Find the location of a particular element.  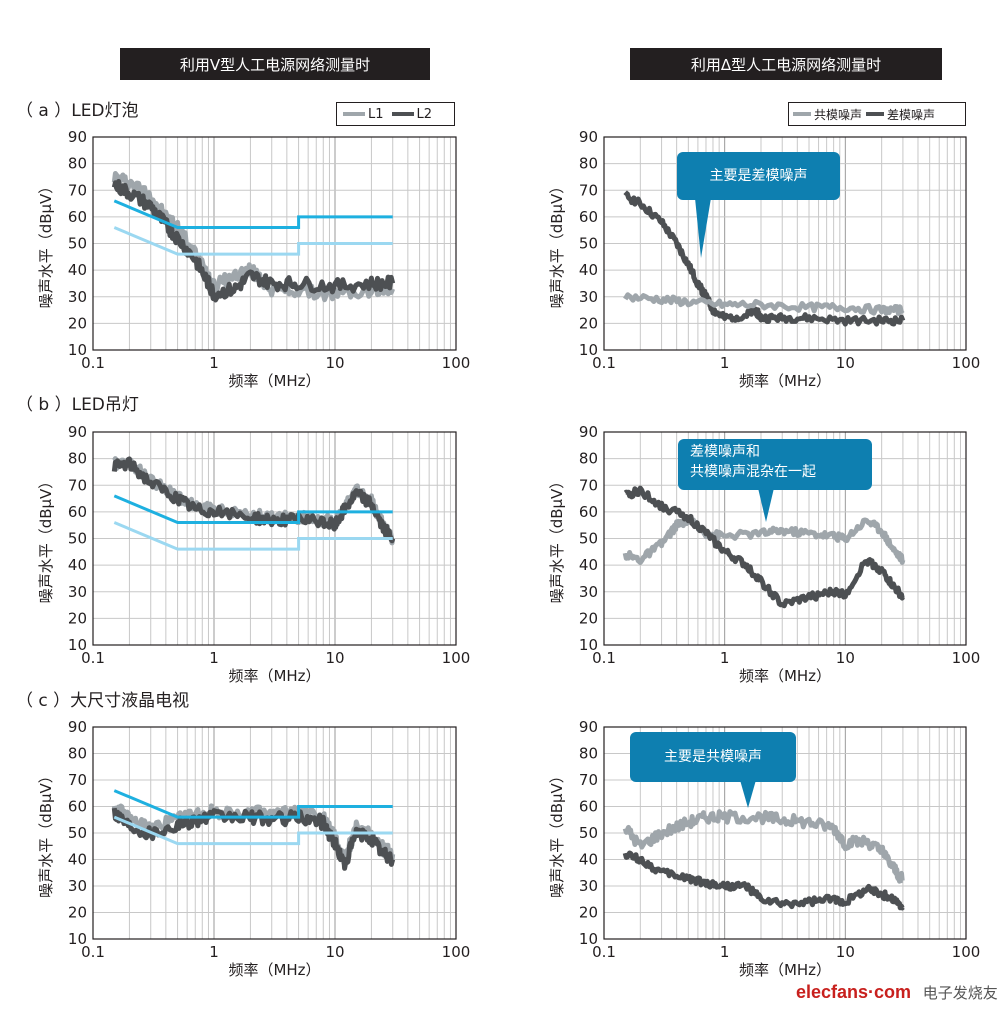

callout-b-tail is located at coordinates (766, 505).